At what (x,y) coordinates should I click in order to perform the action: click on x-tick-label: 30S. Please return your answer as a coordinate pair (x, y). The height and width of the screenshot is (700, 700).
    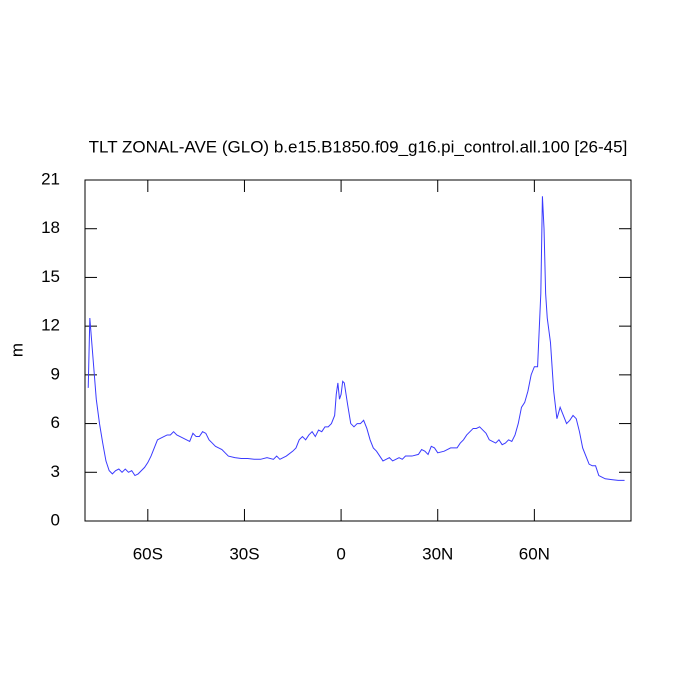
    Looking at the image, I should click on (244, 553).